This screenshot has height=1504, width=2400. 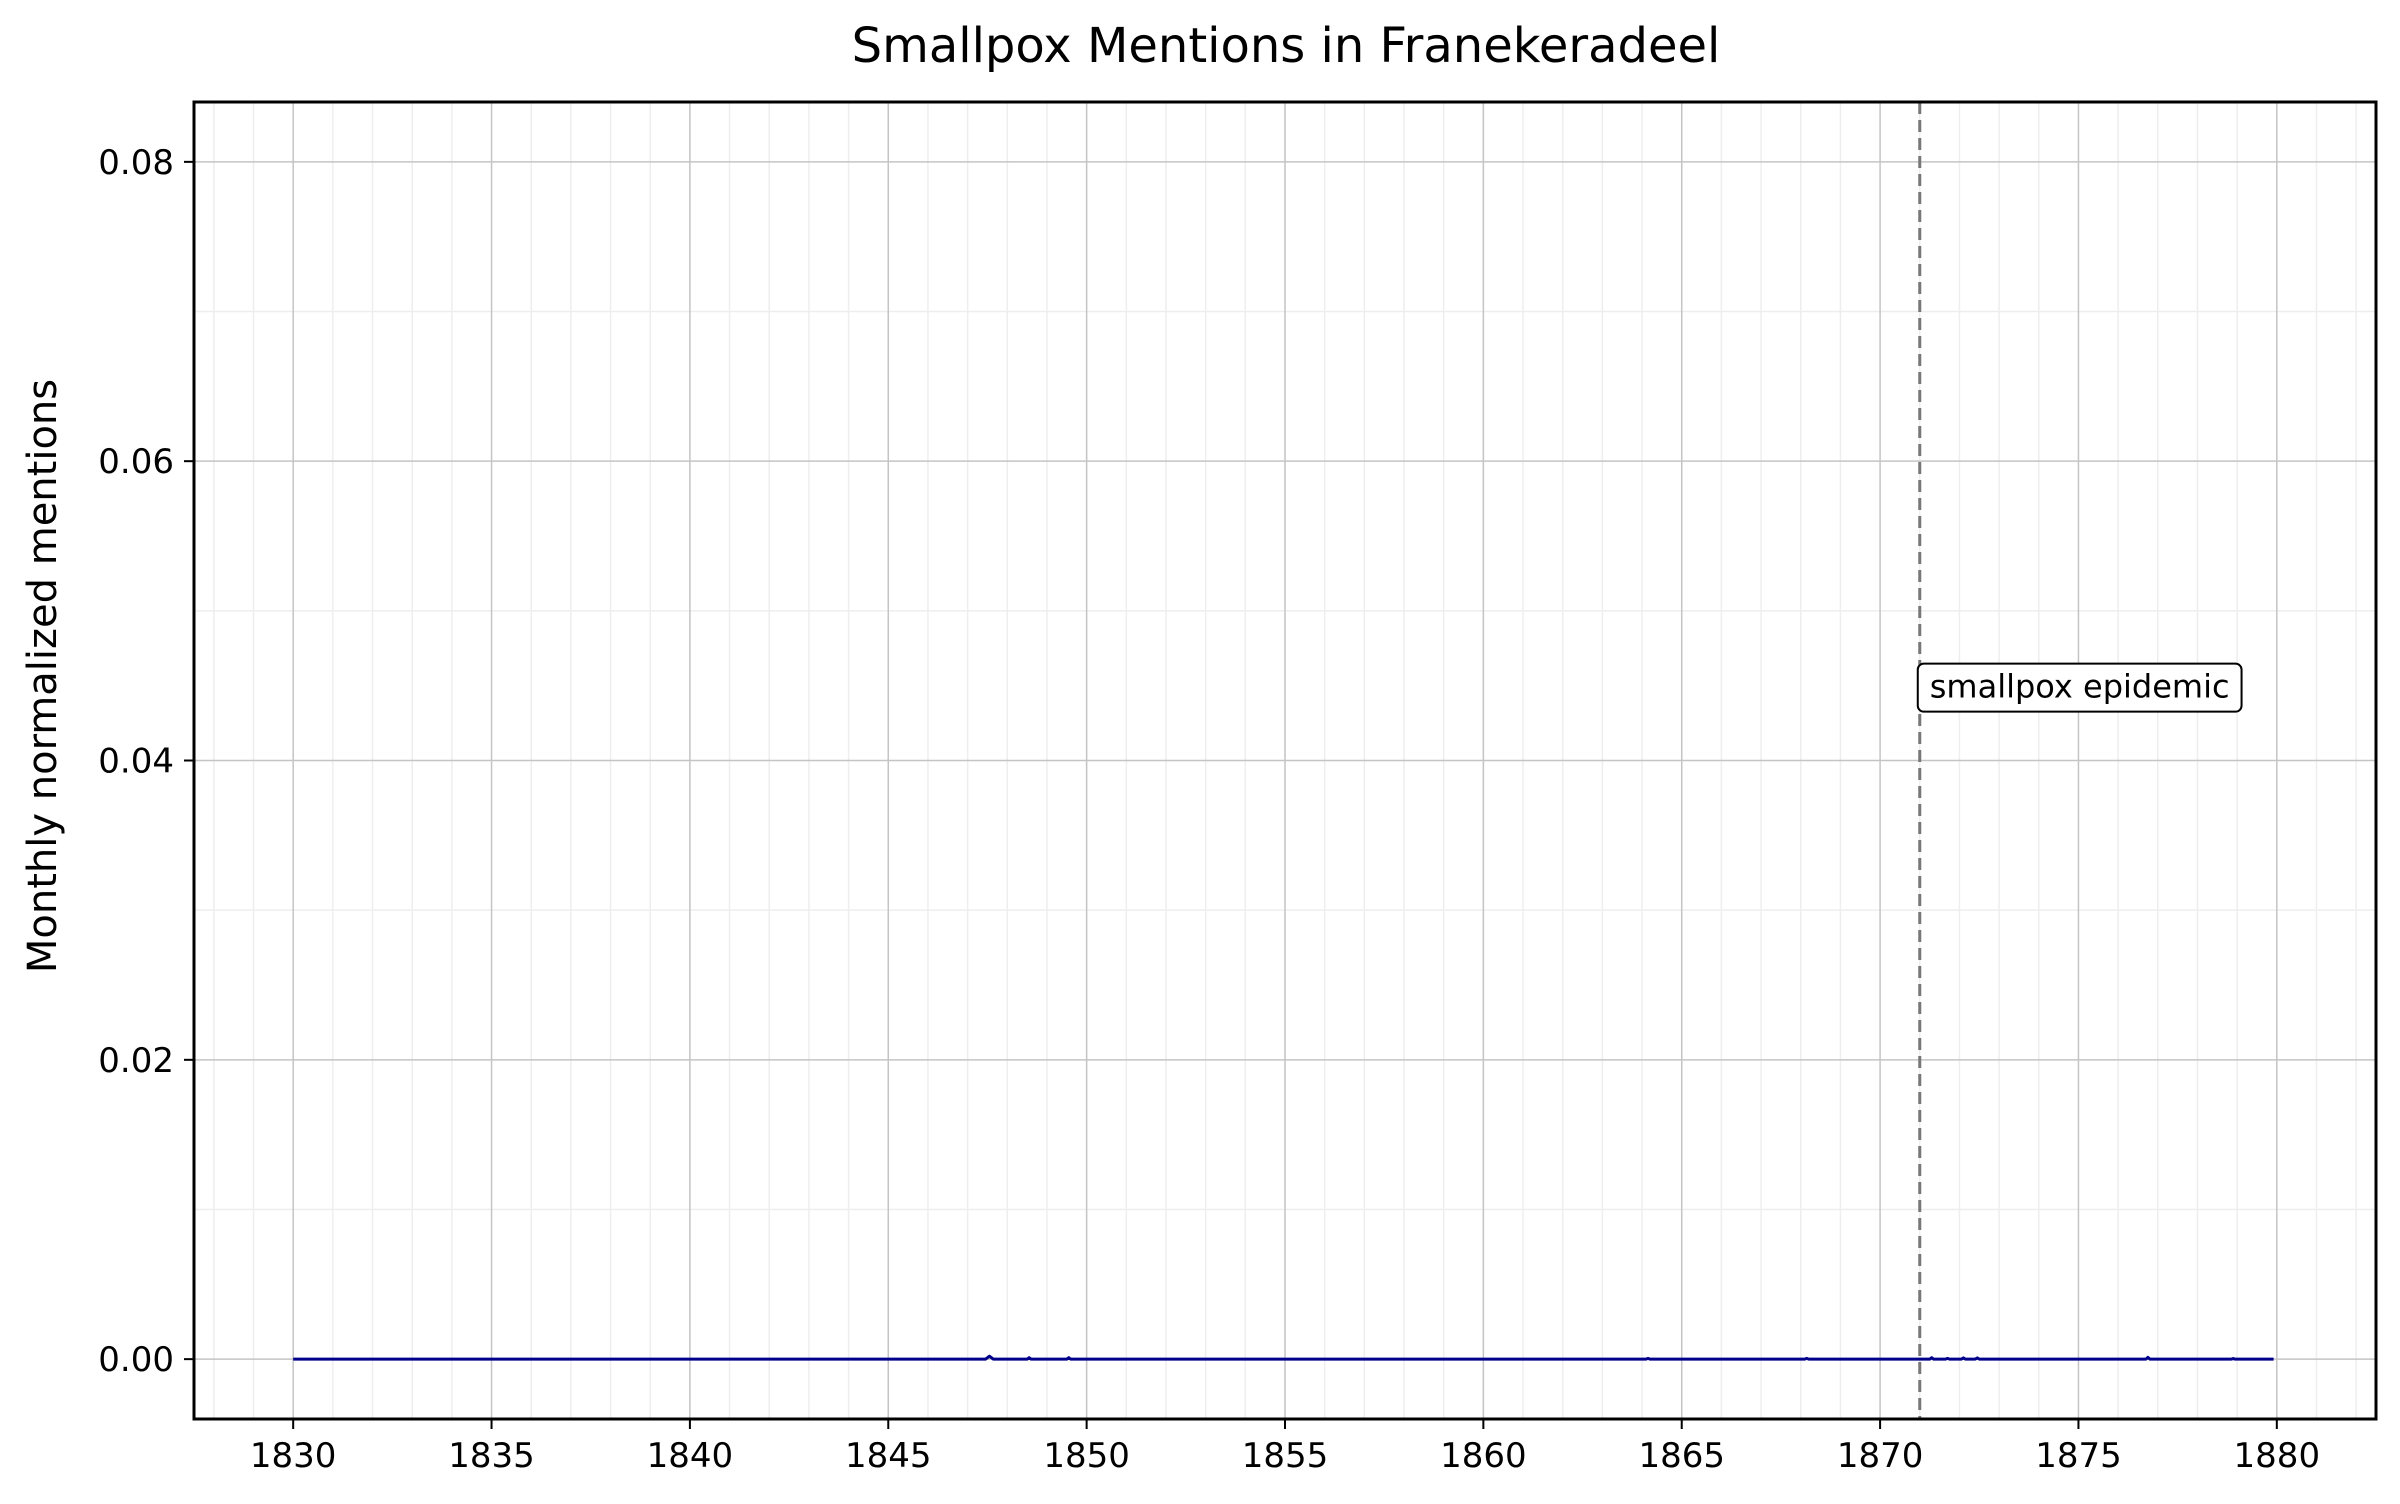 I want to click on series-layer, so click(x=1283, y=1357).